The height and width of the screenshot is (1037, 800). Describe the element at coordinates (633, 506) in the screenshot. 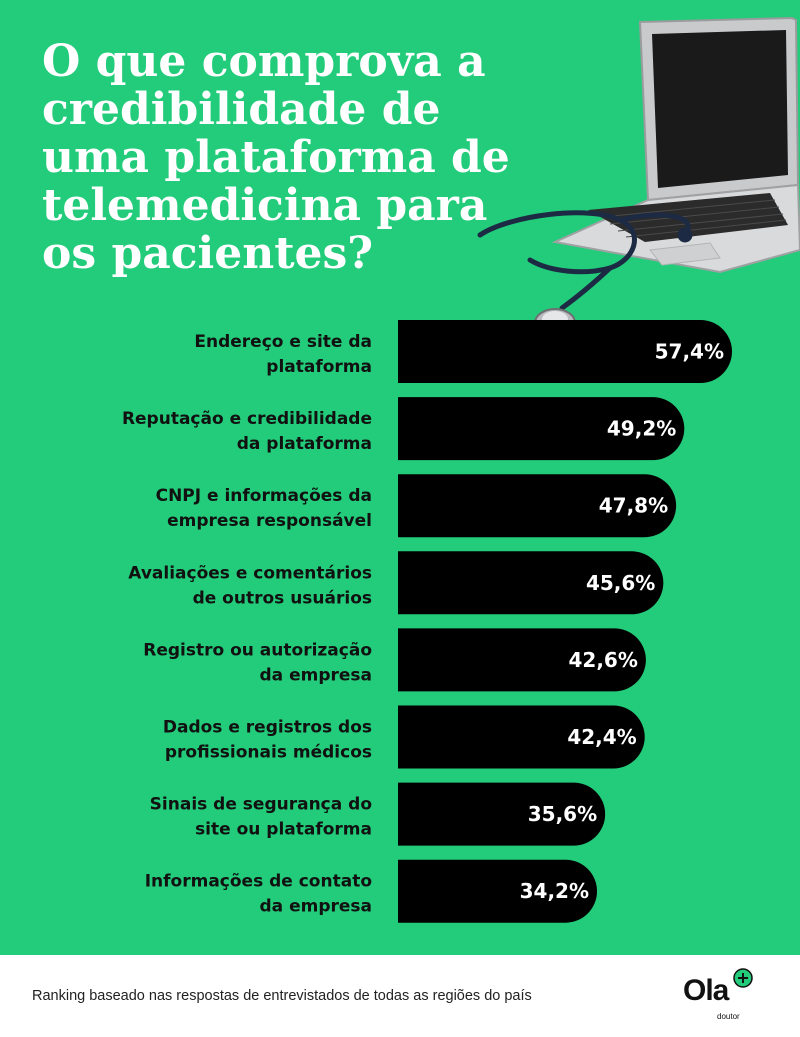

I see `bar-value-label: 47,8%` at that location.